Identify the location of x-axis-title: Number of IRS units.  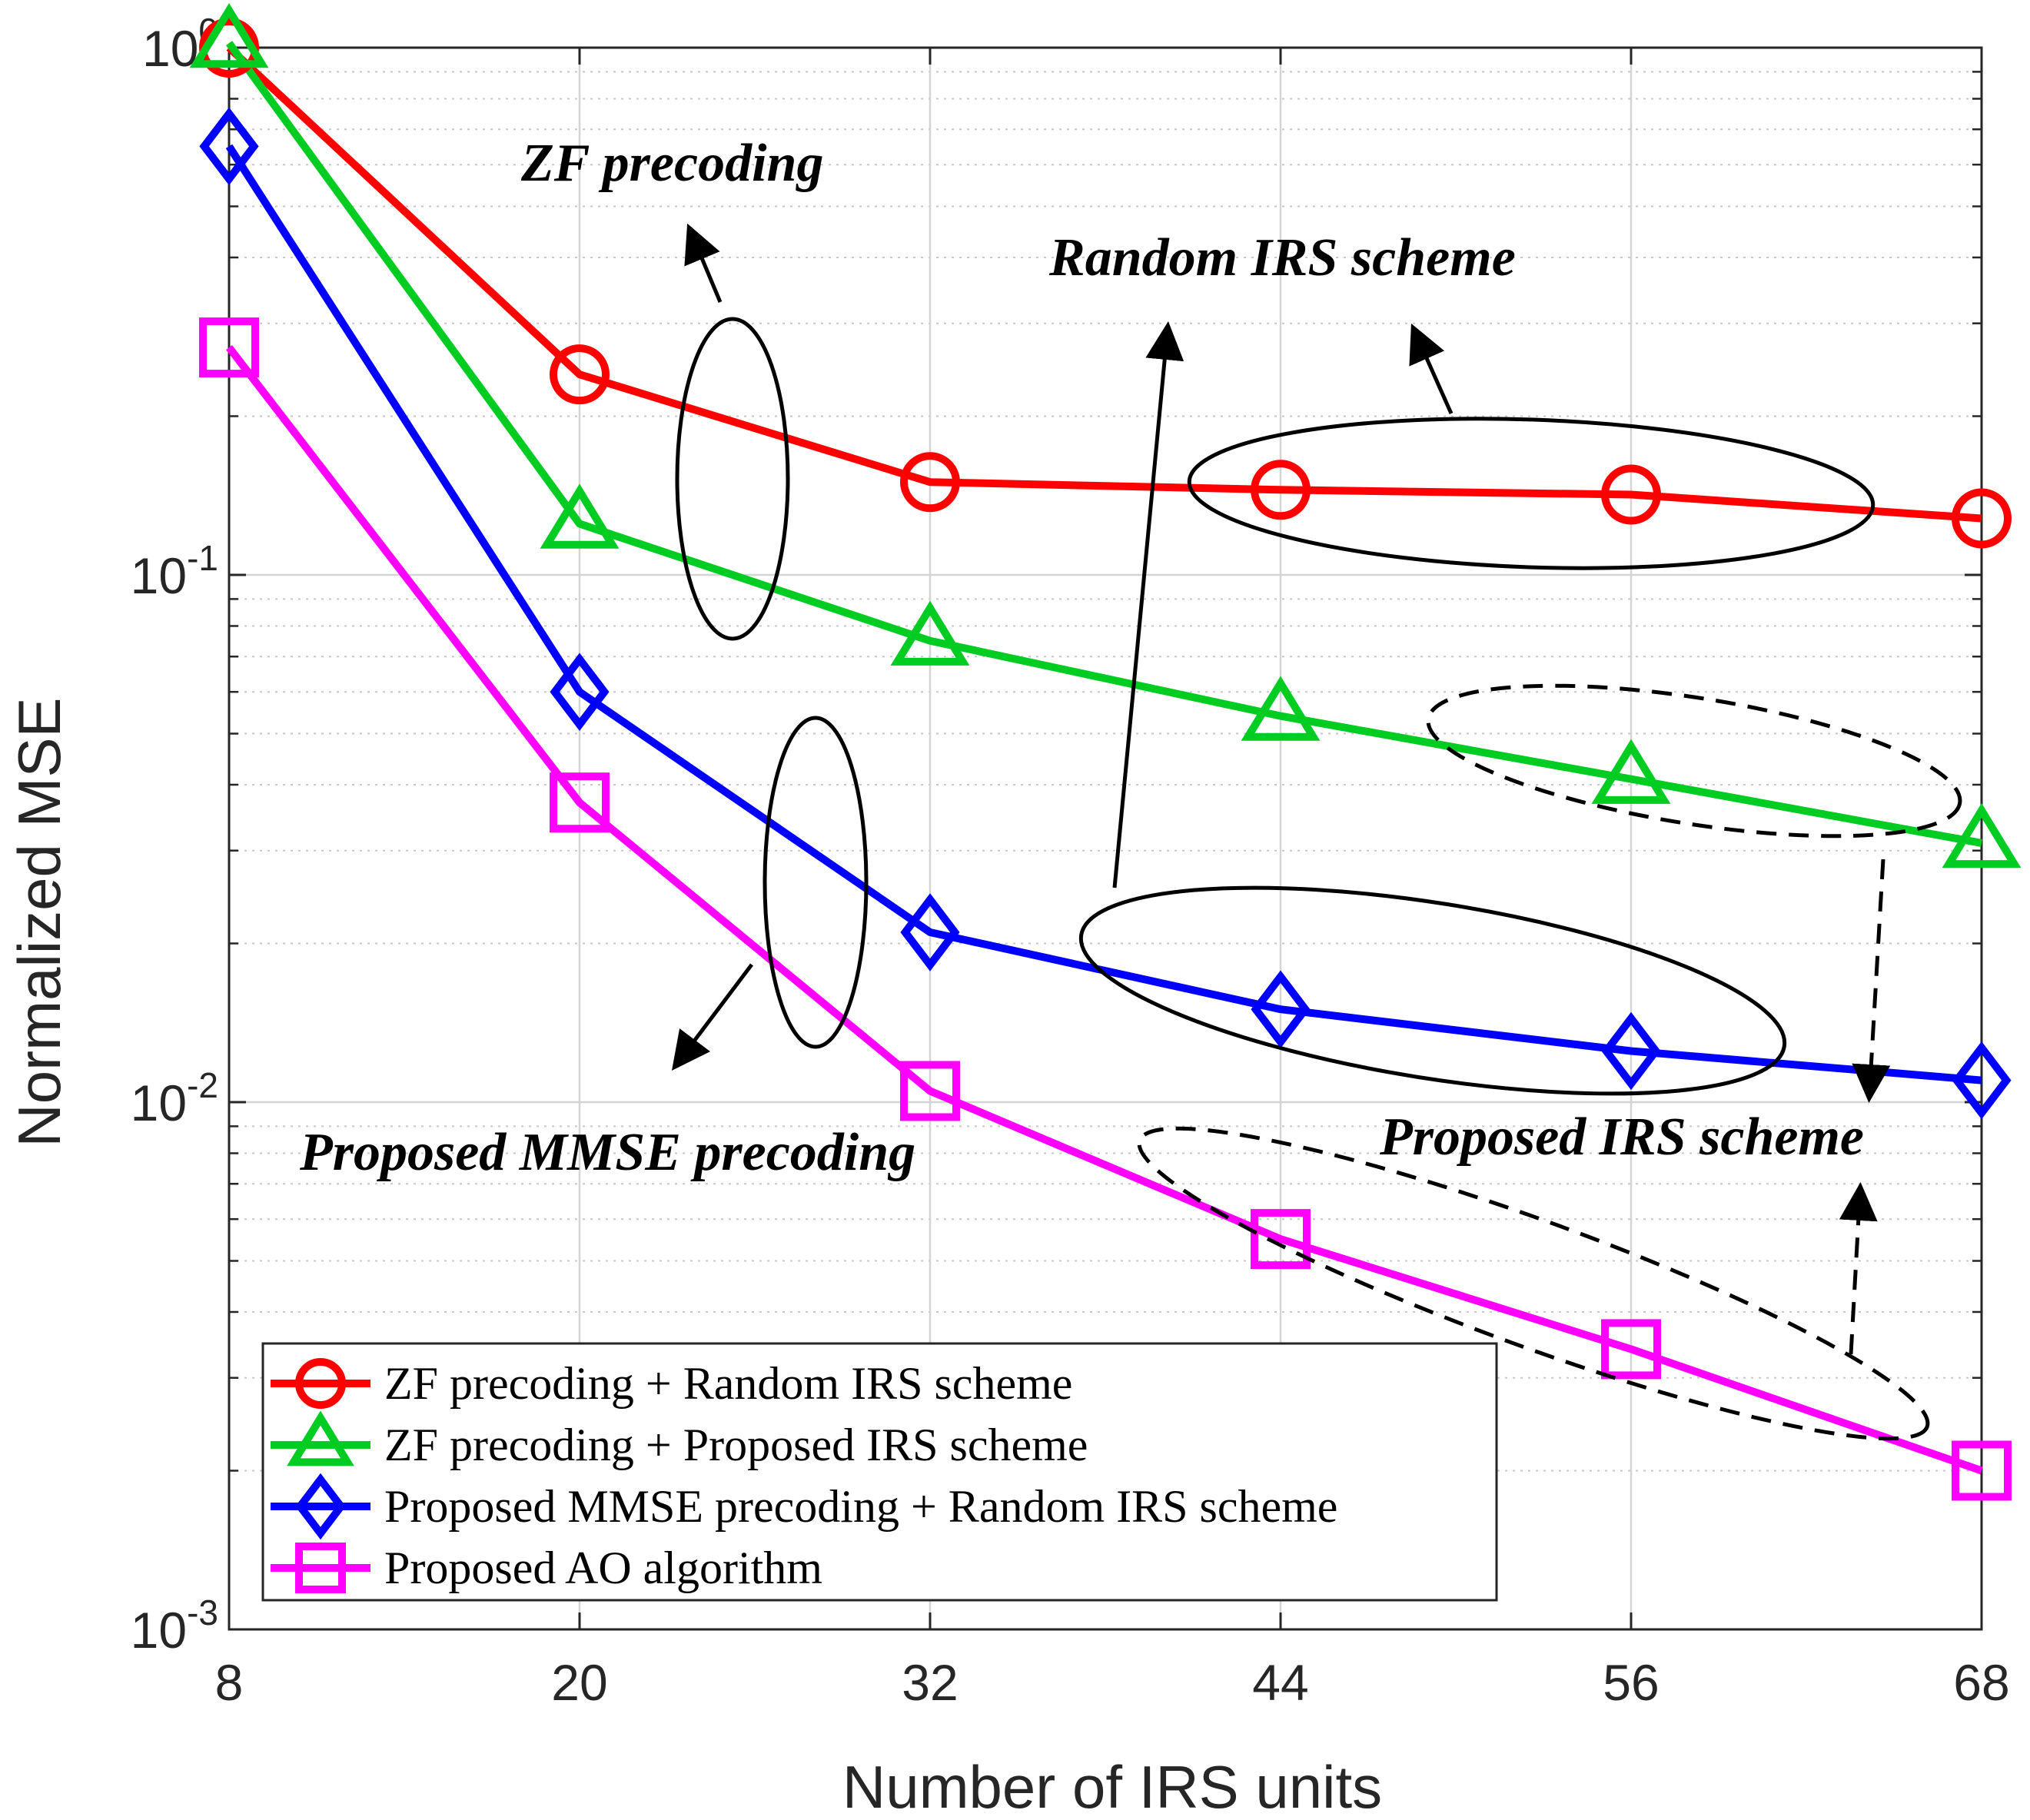
(1112, 1786).